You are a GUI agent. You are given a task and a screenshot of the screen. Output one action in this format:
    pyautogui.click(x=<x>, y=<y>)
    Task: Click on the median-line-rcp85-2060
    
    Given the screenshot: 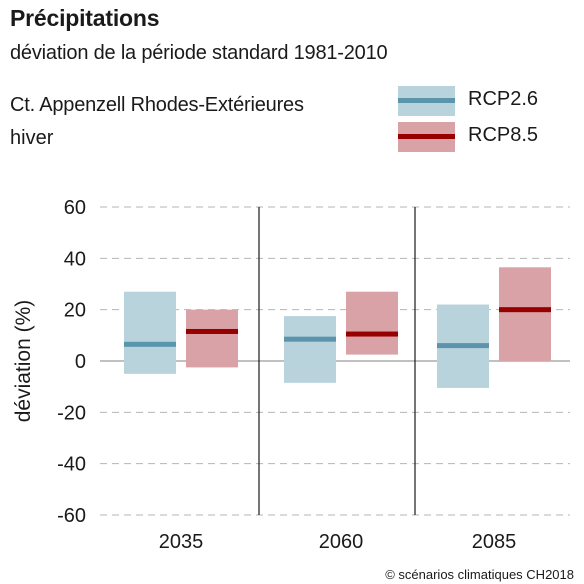 What is the action you would take?
    pyautogui.click(x=372, y=334)
    